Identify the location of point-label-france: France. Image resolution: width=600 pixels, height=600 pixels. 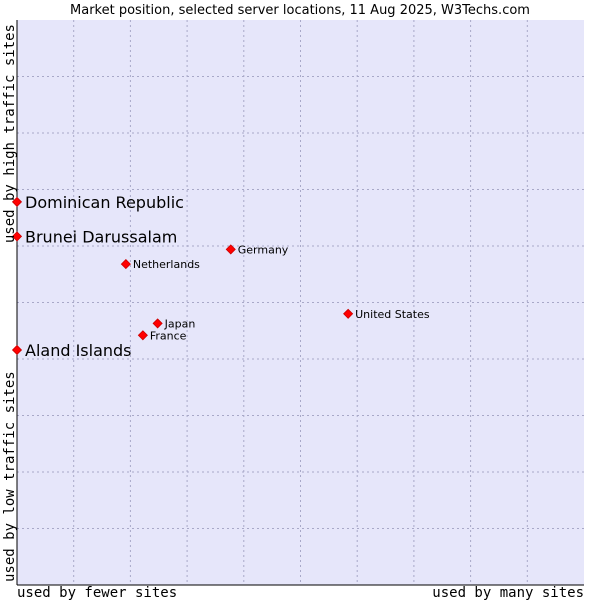
(168, 335).